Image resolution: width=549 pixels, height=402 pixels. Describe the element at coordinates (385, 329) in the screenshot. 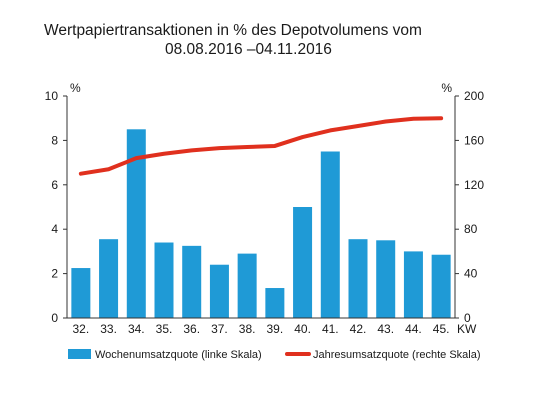

I see `x-tick-label: 43.` at that location.